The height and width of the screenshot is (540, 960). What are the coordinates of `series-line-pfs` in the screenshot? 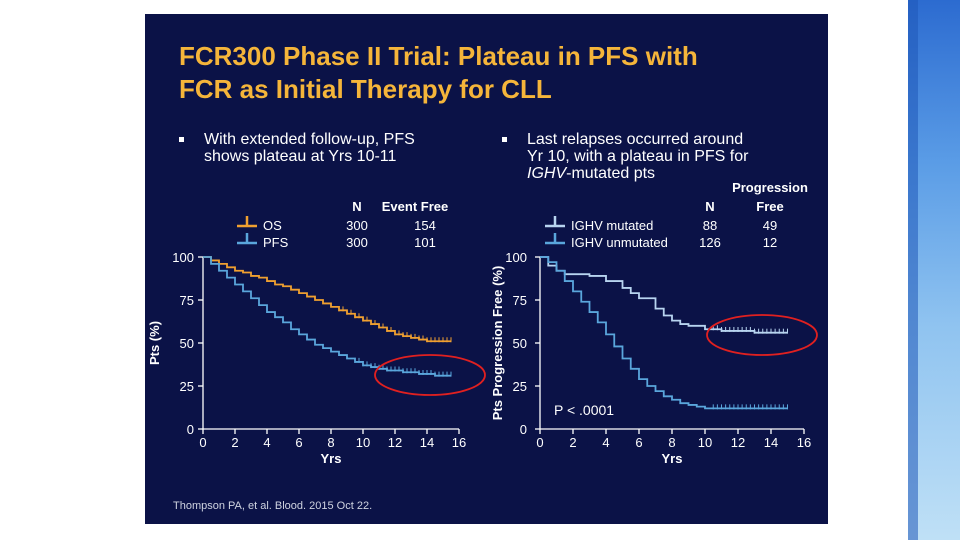 It's located at (327, 316).